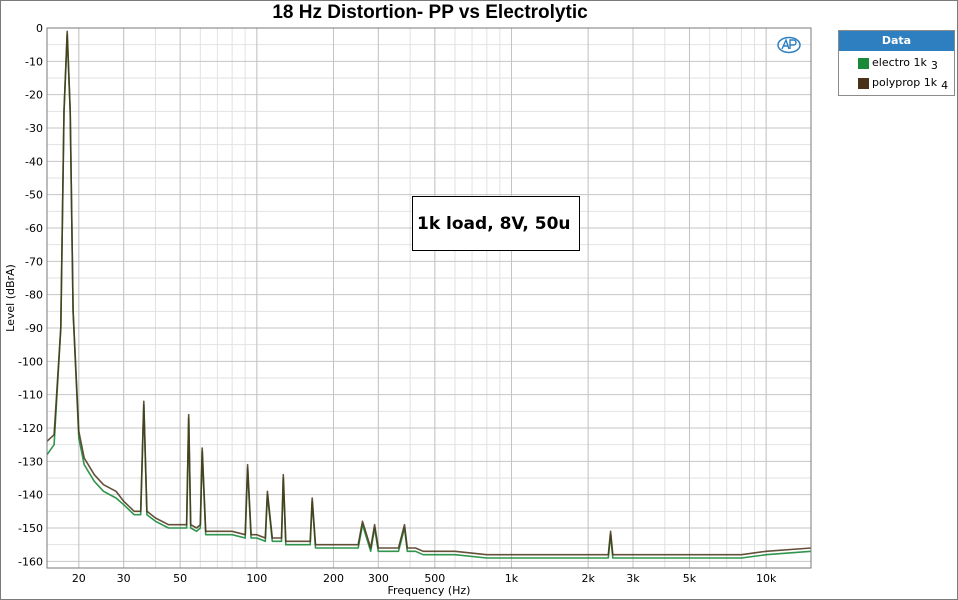  I want to click on legend-item-electro: electro 1k 3, so click(896, 63).